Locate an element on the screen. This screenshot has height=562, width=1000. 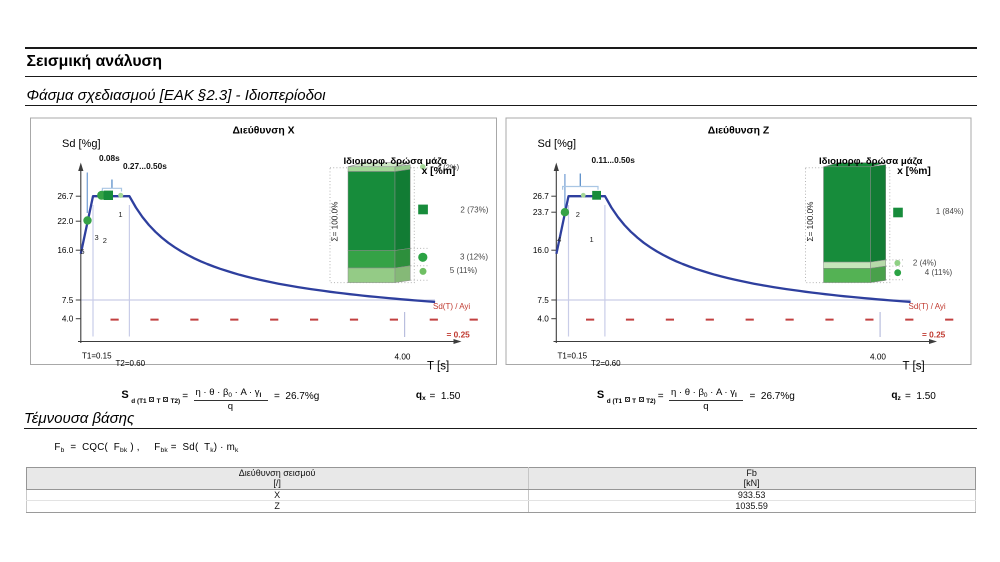
svg-text: 5 is located at coordinates (82, 251).